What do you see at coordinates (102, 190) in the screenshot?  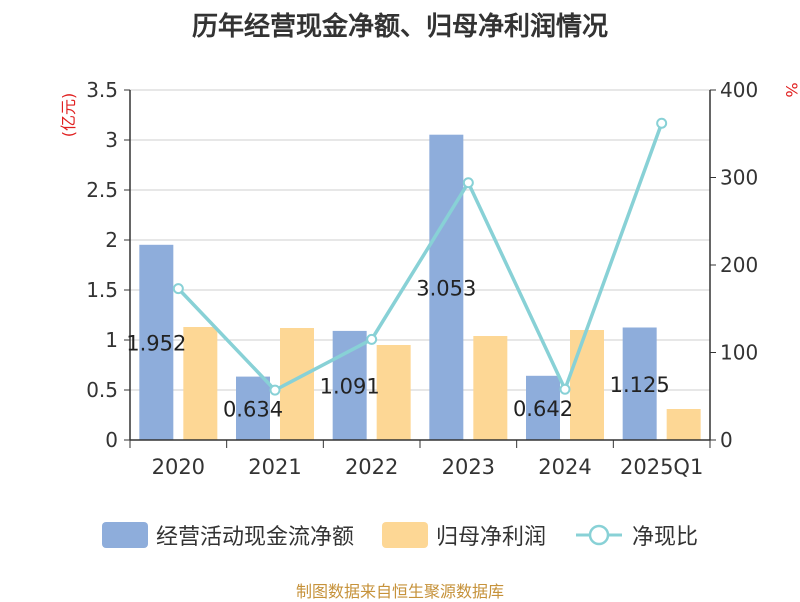 I see `y-left-tick-label: 2.5` at bounding box center [102, 190].